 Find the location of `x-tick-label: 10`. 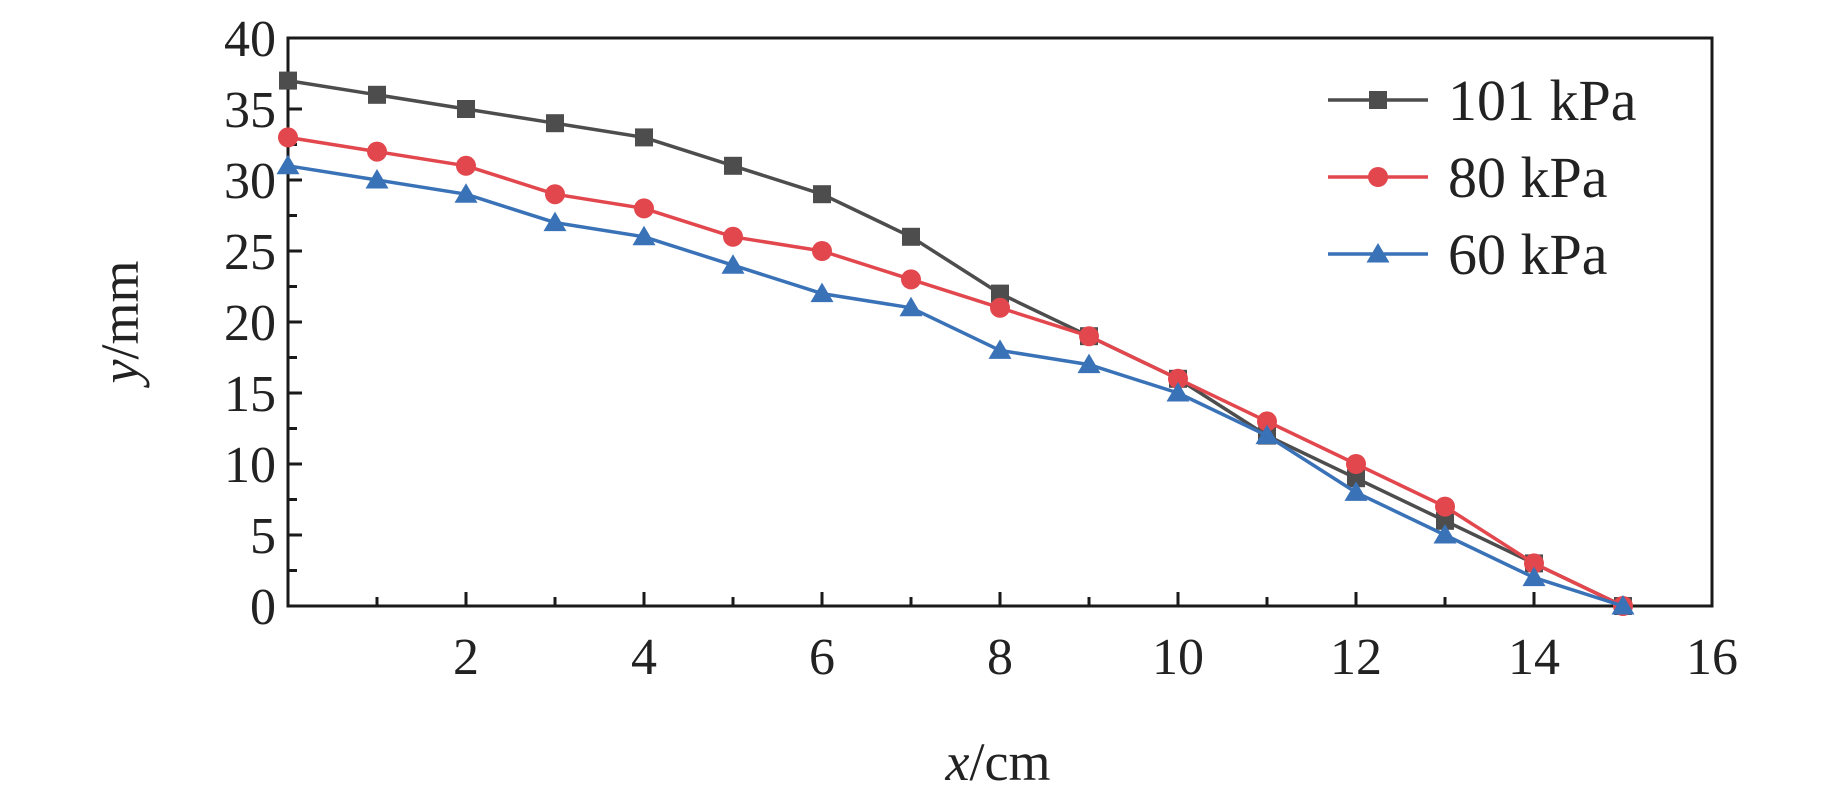

x-tick-label: 10 is located at coordinates (1178, 657).